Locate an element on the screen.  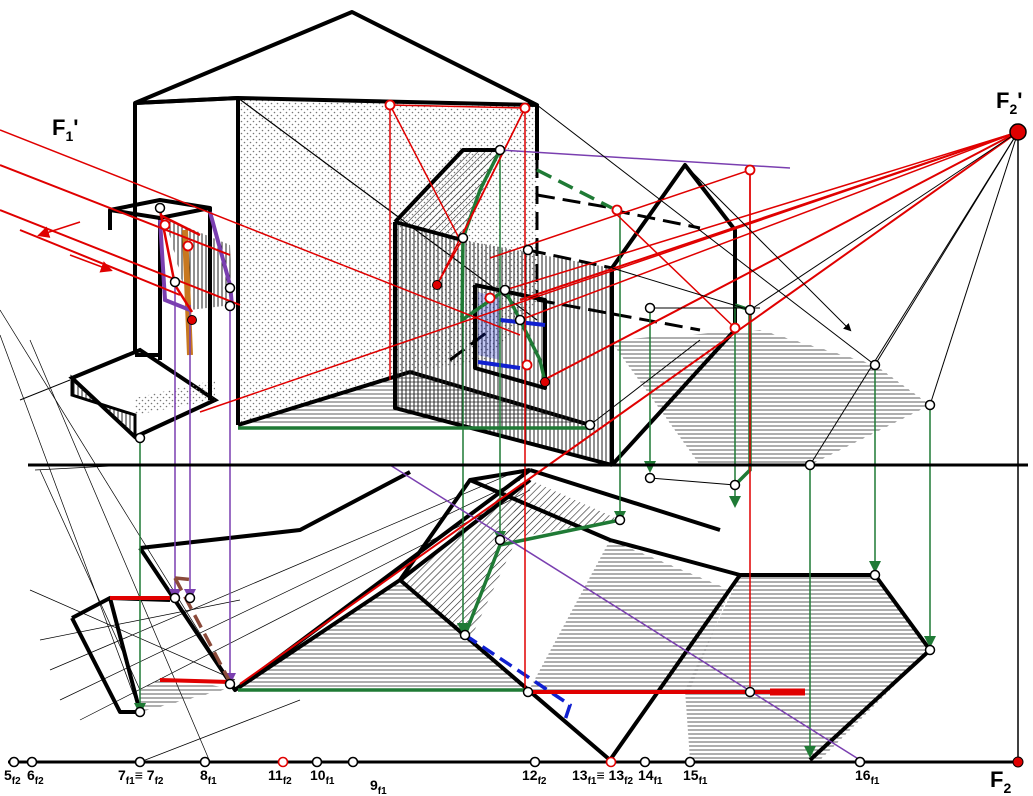
label-f2: F2 is located at coordinates (1000, 781).